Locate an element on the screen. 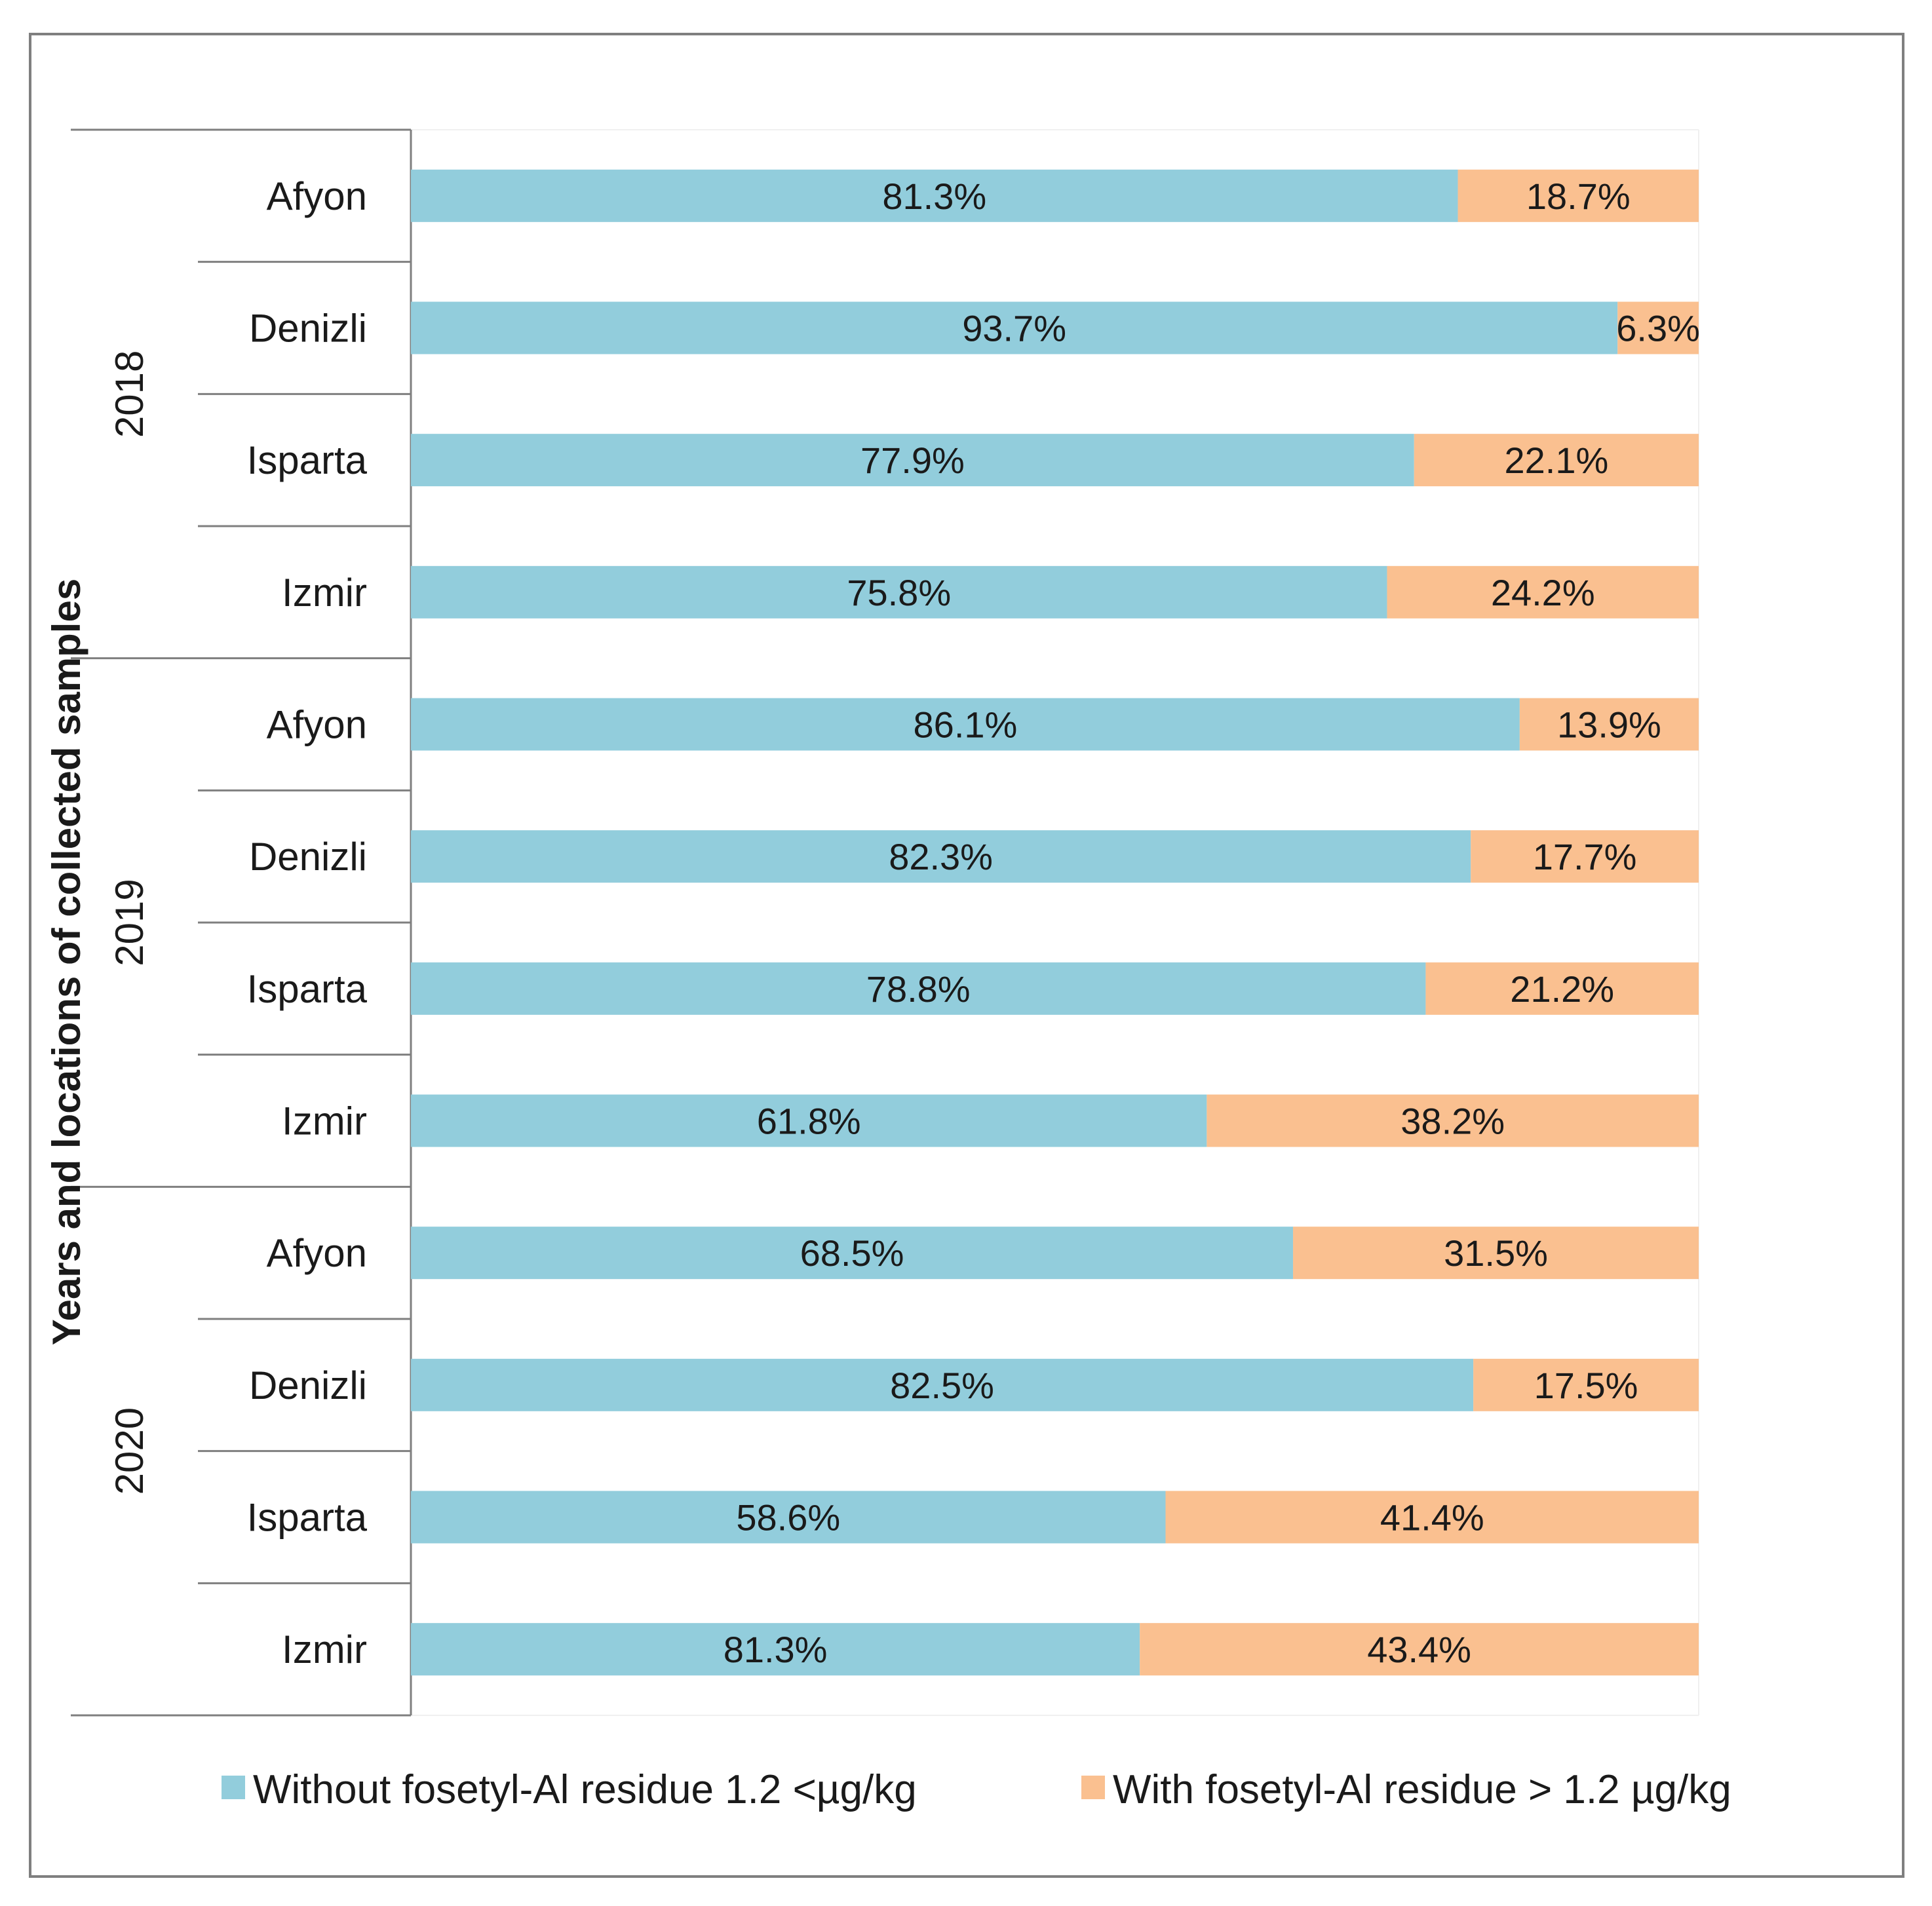 This screenshot has height=1906, width=1932. data-label-without-residue: 75.8% is located at coordinates (899, 592).